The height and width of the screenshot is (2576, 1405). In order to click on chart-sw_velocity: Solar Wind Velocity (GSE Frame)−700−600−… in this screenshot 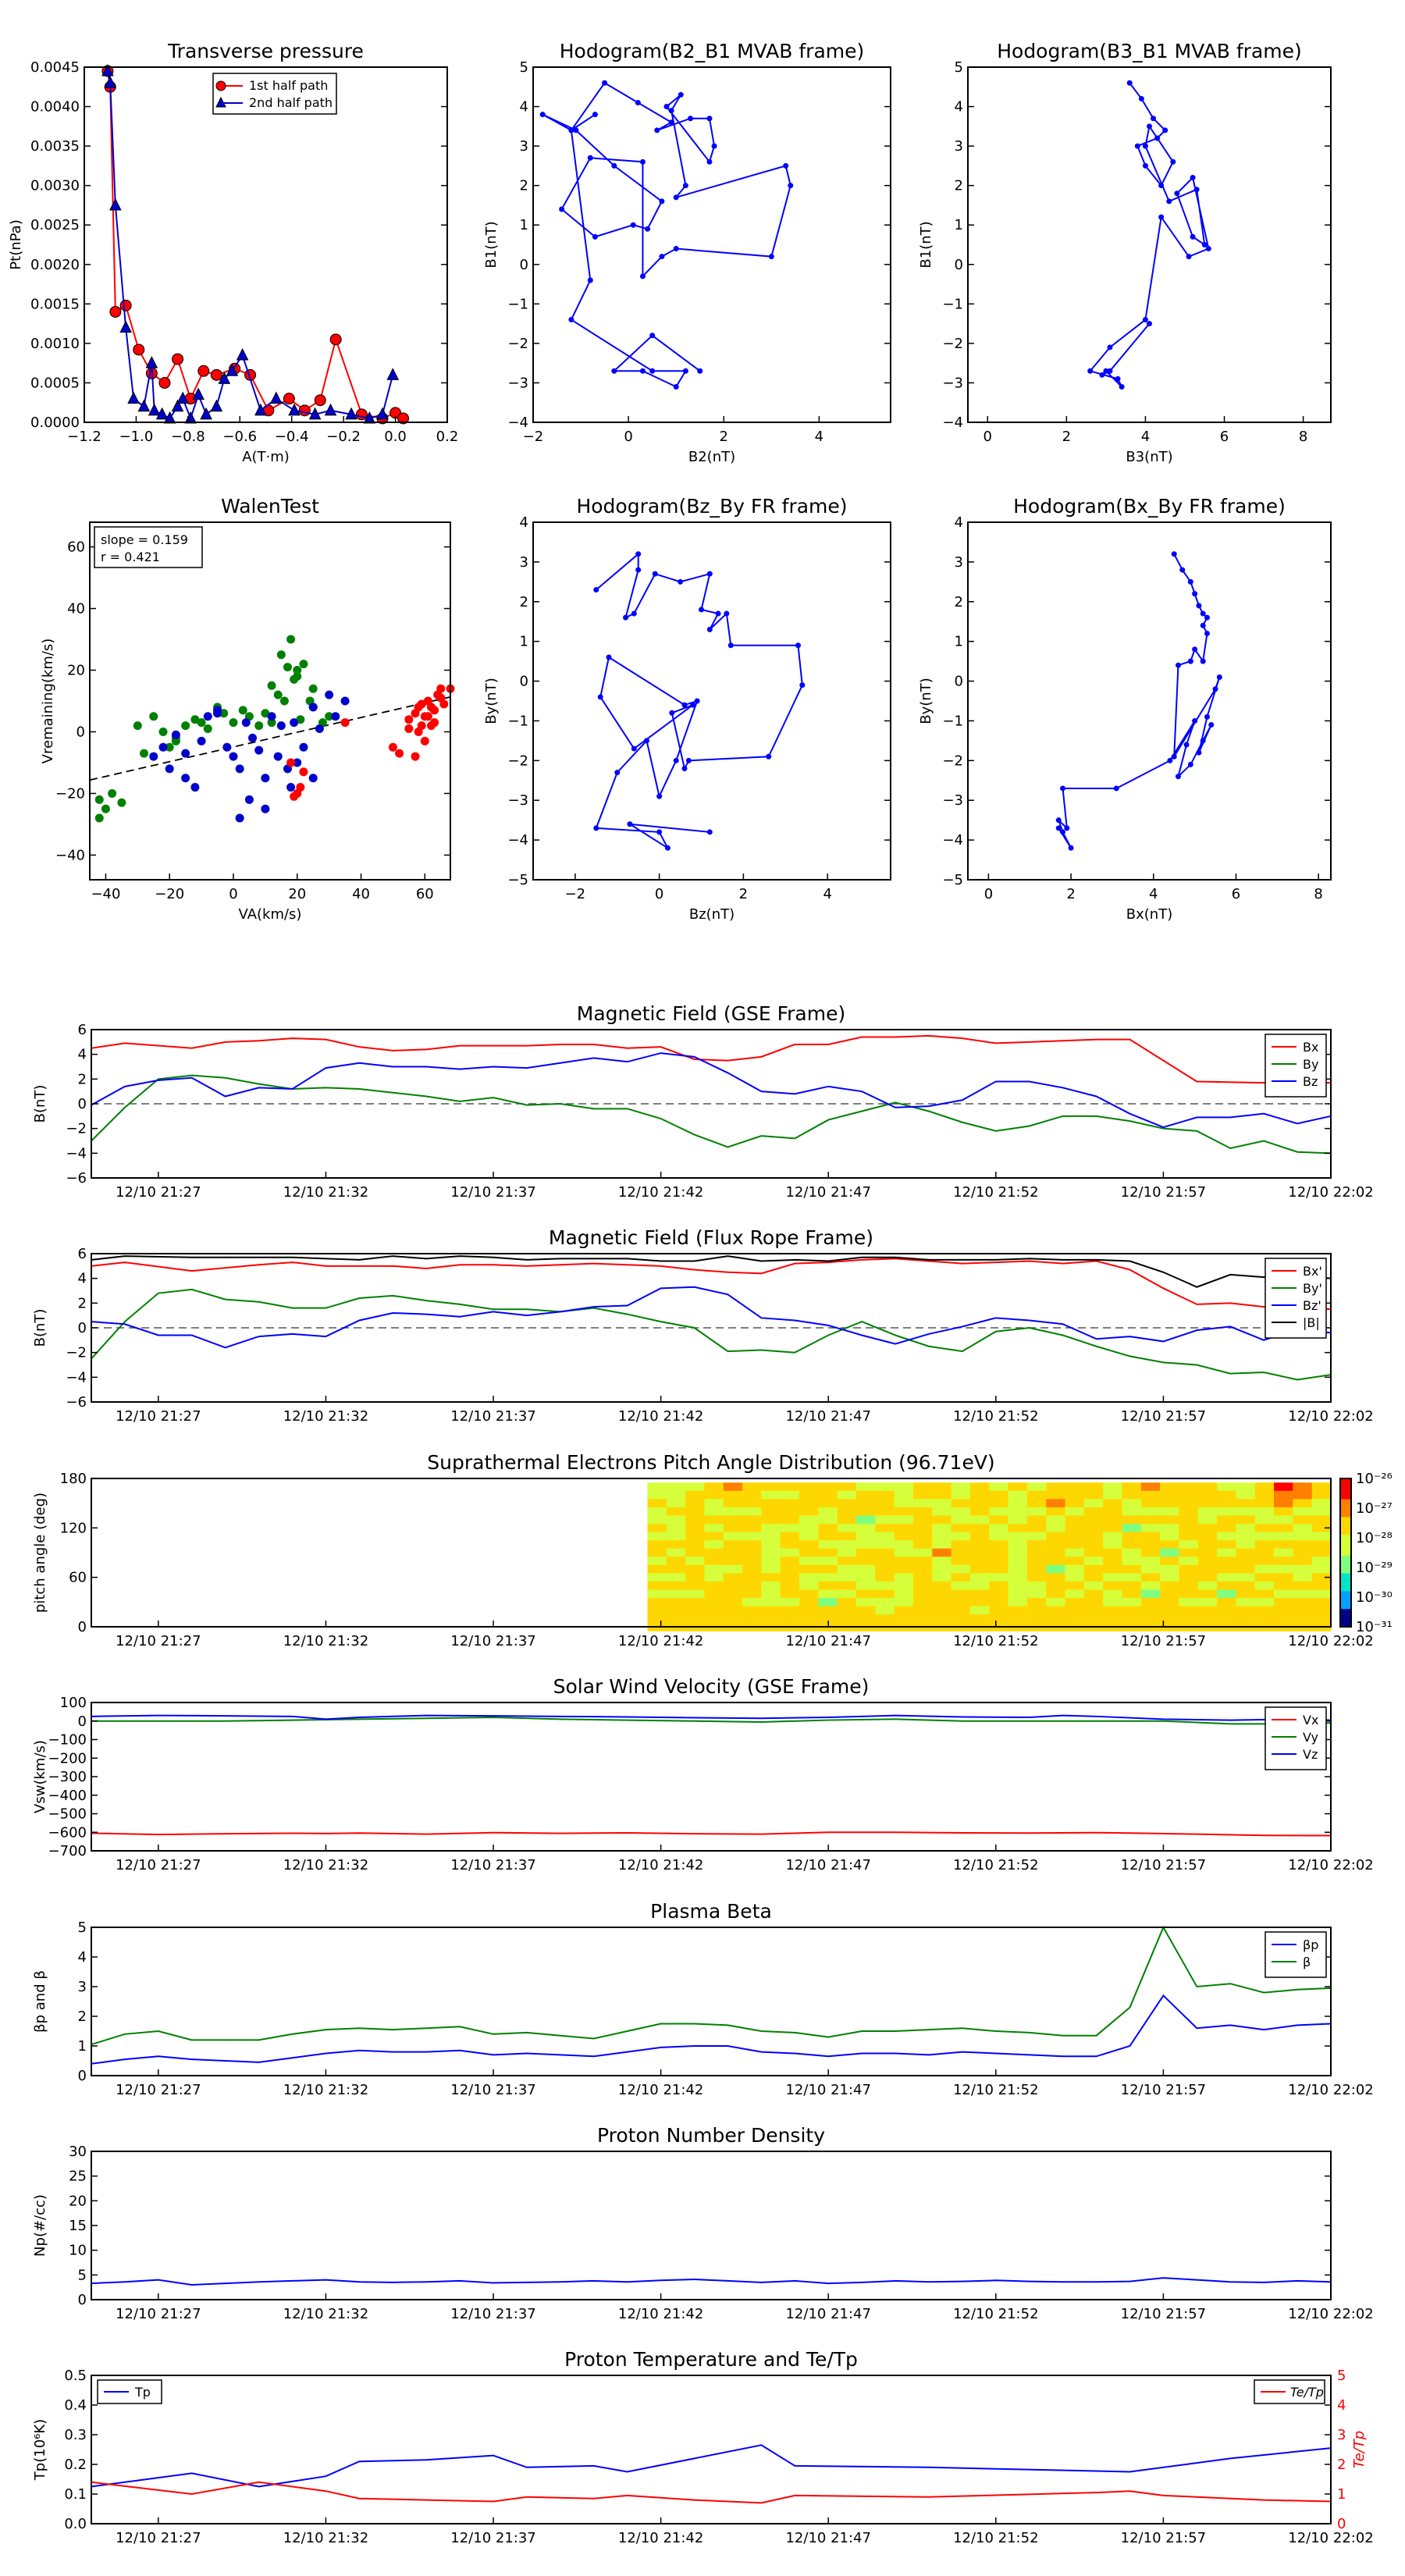, I will do `click(703, 1774)`.